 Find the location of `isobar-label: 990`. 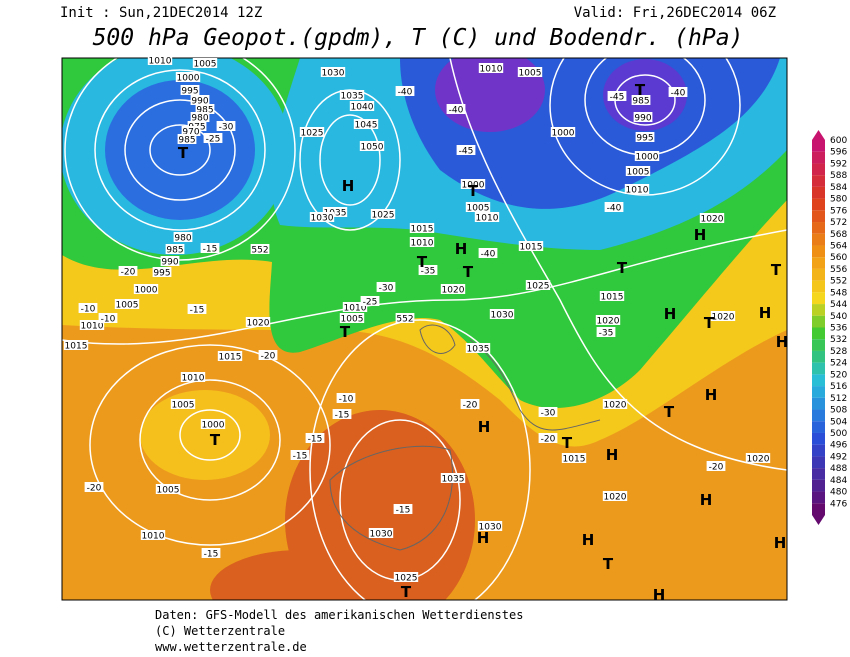

isobar-label: 990 is located at coordinates (642, 119).